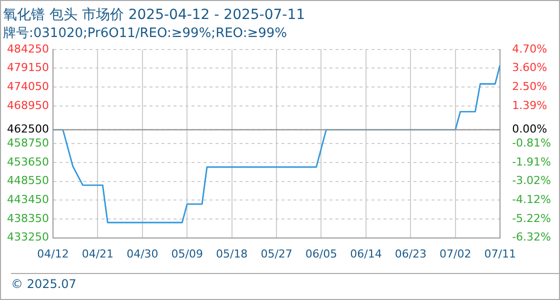  What do you see at coordinates (27, 49) in the screenshot?
I see `y-tick-label: 484250` at bounding box center [27, 49].